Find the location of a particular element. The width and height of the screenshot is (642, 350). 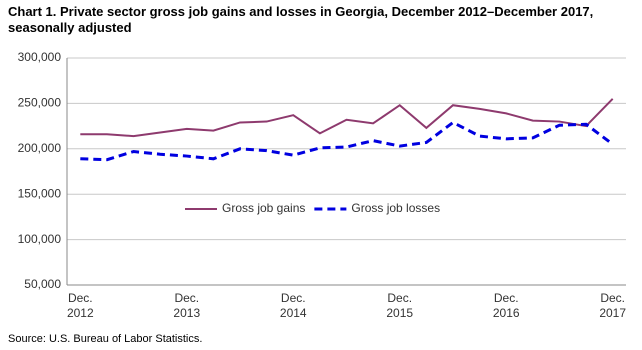

x-tick-label: Dec. 2015 is located at coordinates (400, 305).